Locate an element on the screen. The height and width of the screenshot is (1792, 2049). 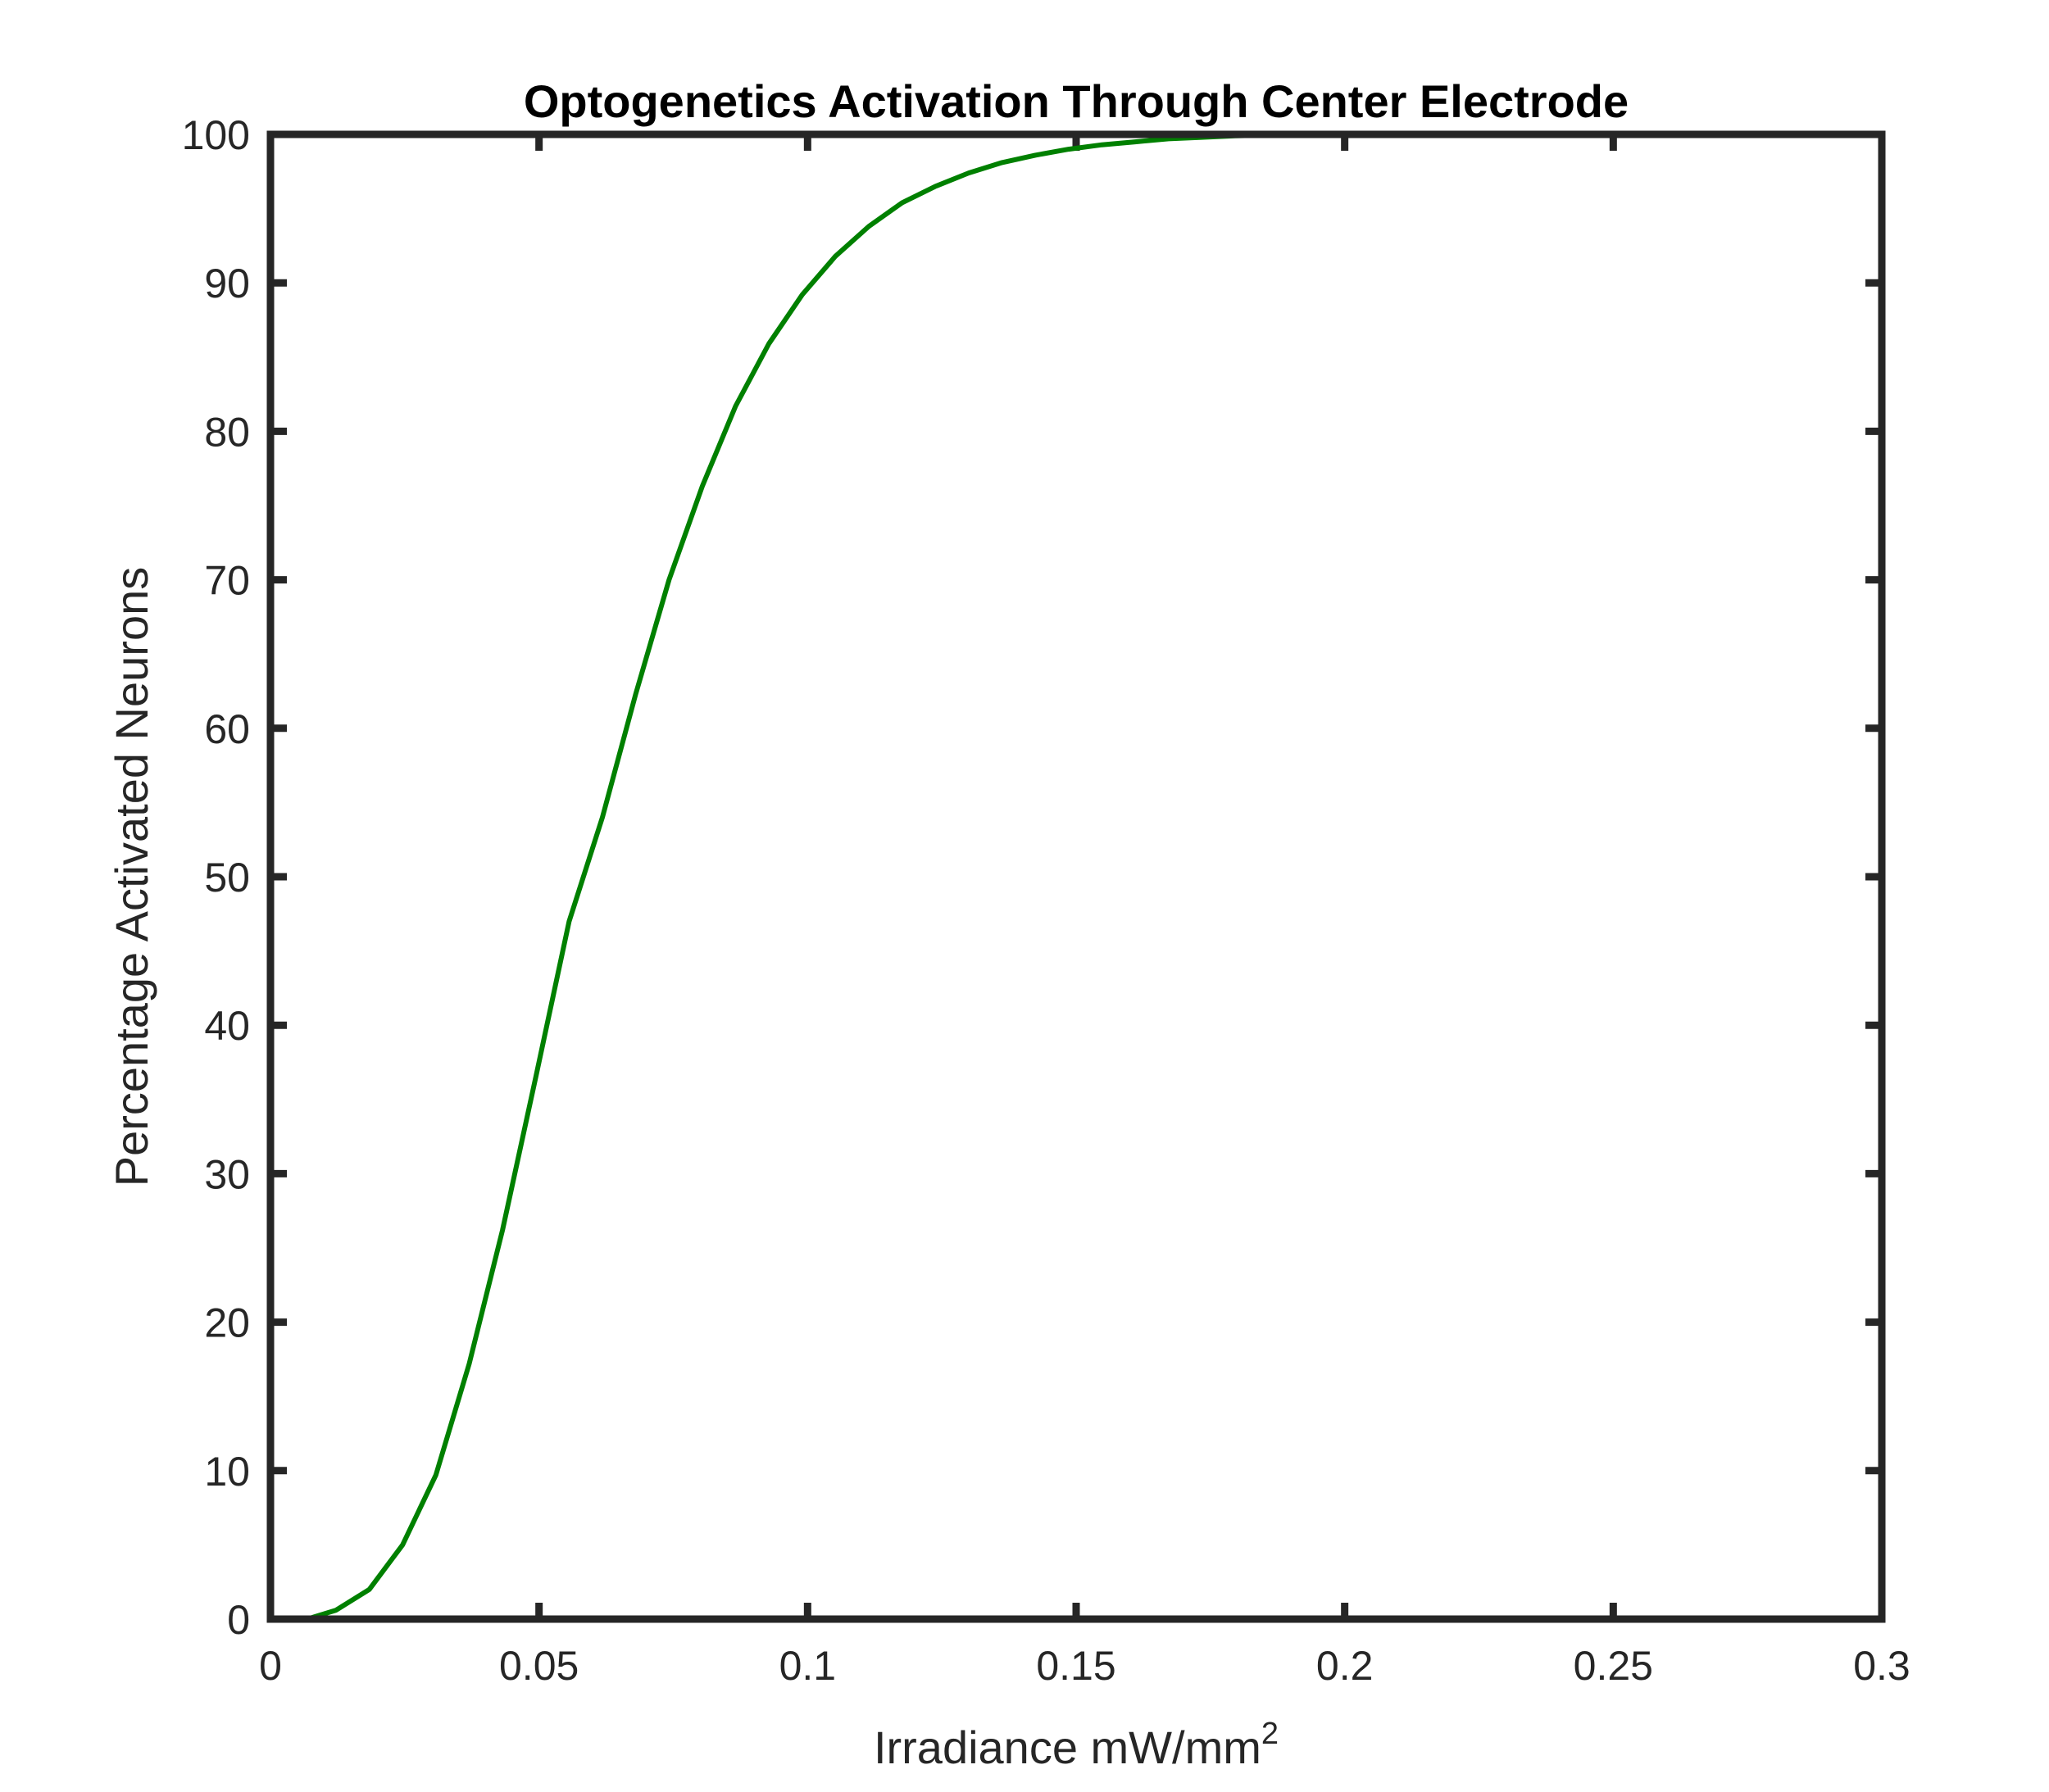
y-tick-label: 60 is located at coordinates (227, 729).